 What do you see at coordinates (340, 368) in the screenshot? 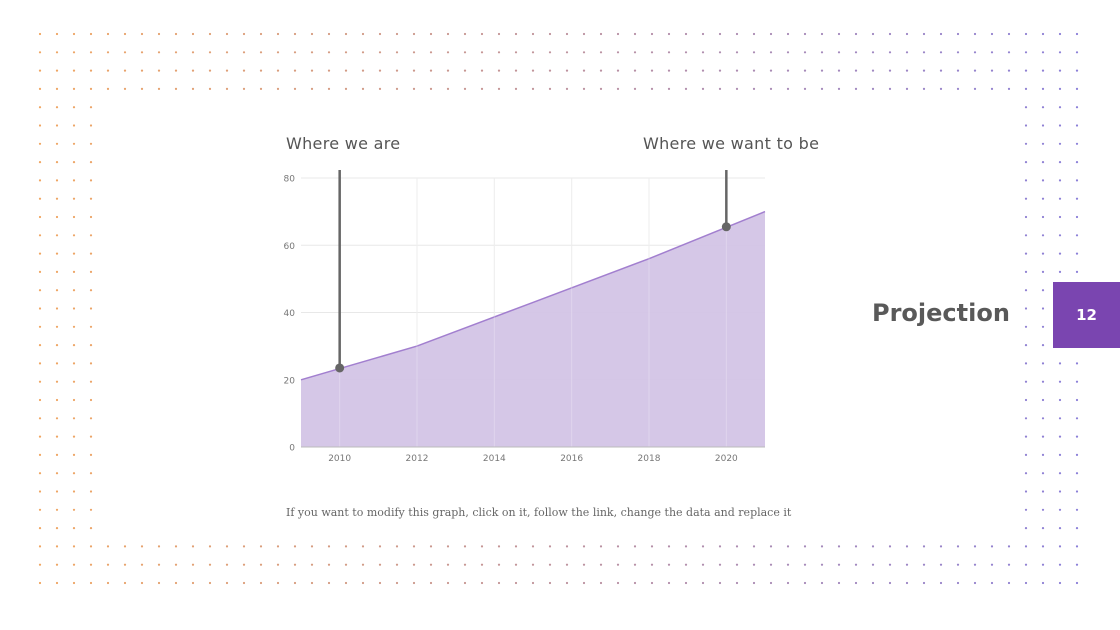
I see `marker-point` at bounding box center [340, 368].